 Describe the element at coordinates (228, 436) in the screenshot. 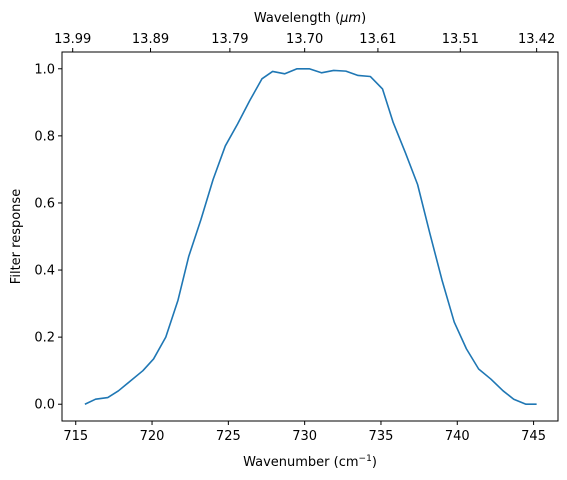

I see `x-tick-label: 725` at that location.